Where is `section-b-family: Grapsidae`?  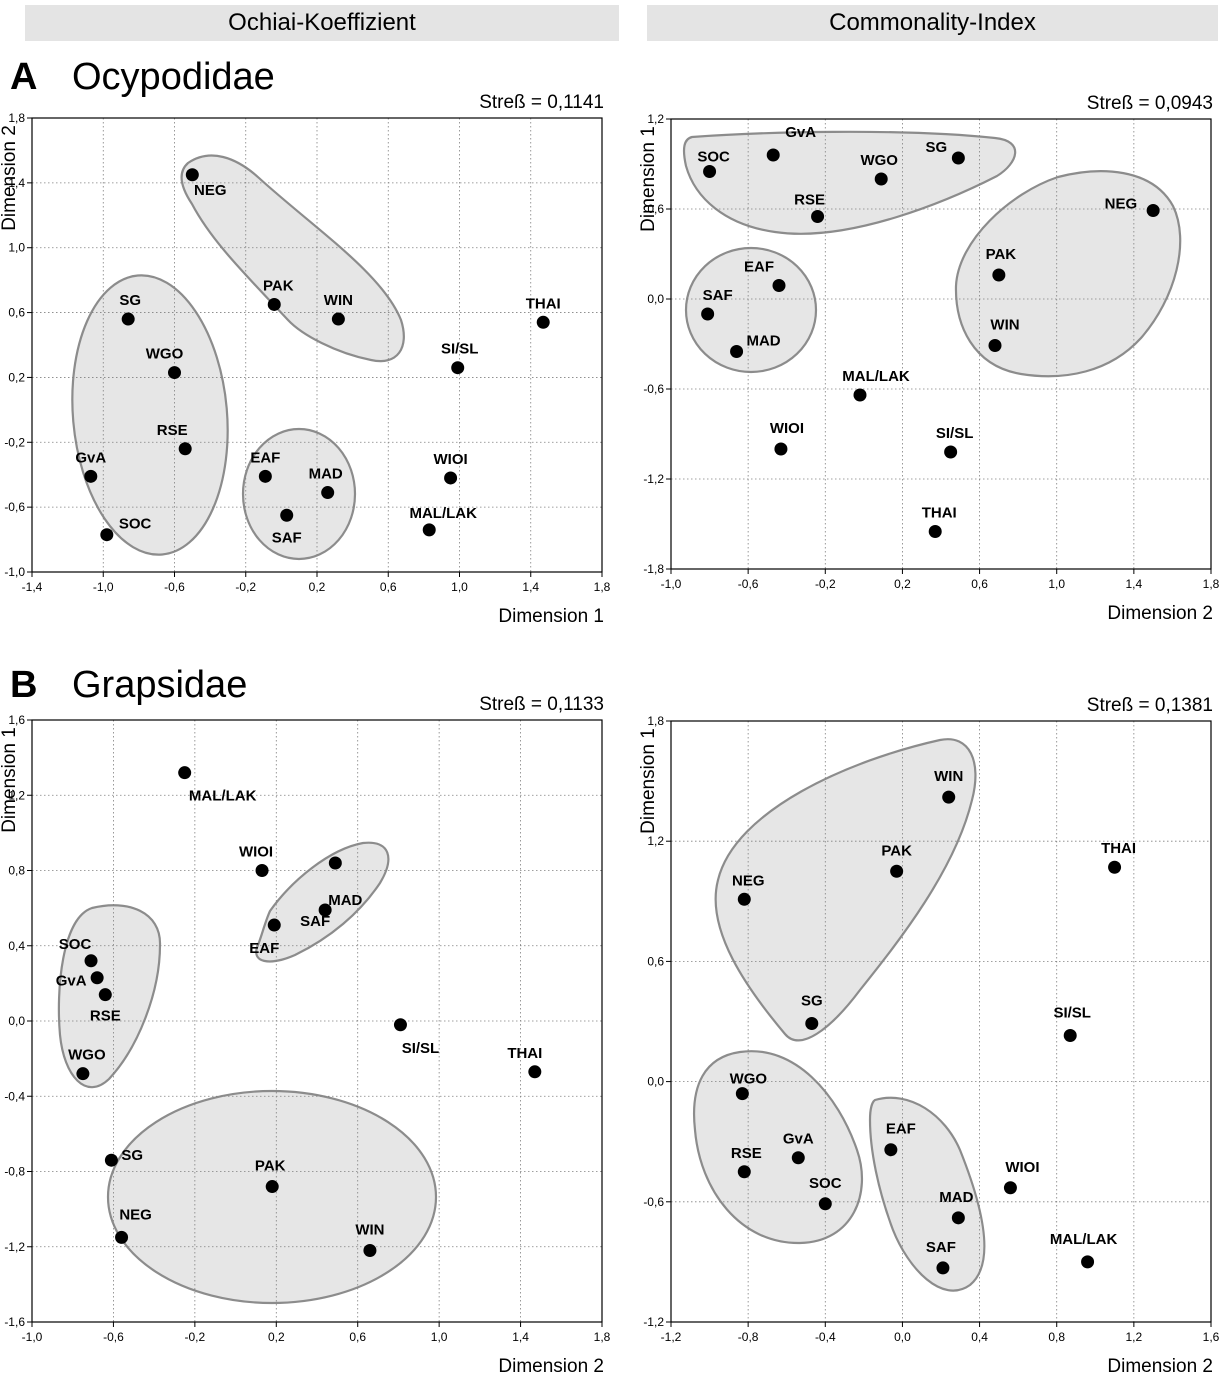
section-b-family: Grapsidae is located at coordinates (160, 685).